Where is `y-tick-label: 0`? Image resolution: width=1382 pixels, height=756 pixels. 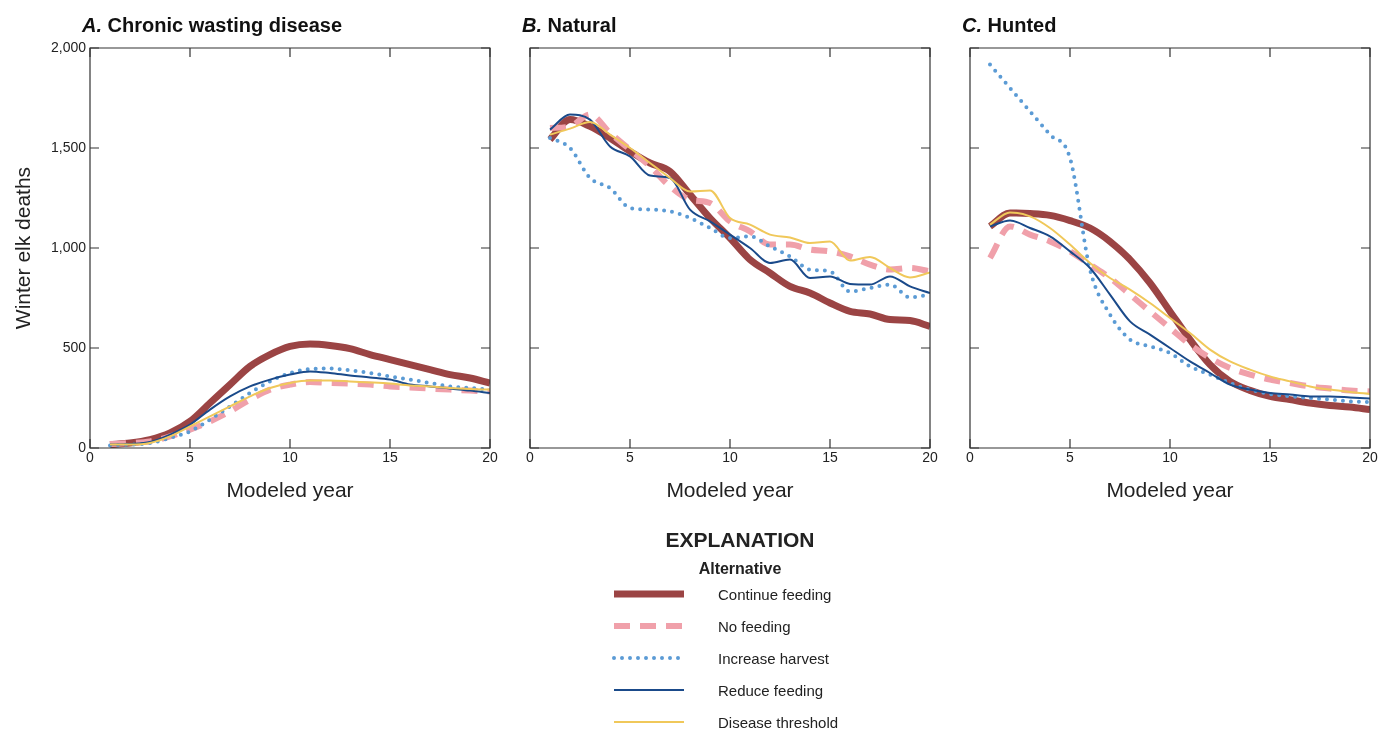
y-tick-label: 0 is located at coordinates (82, 446).